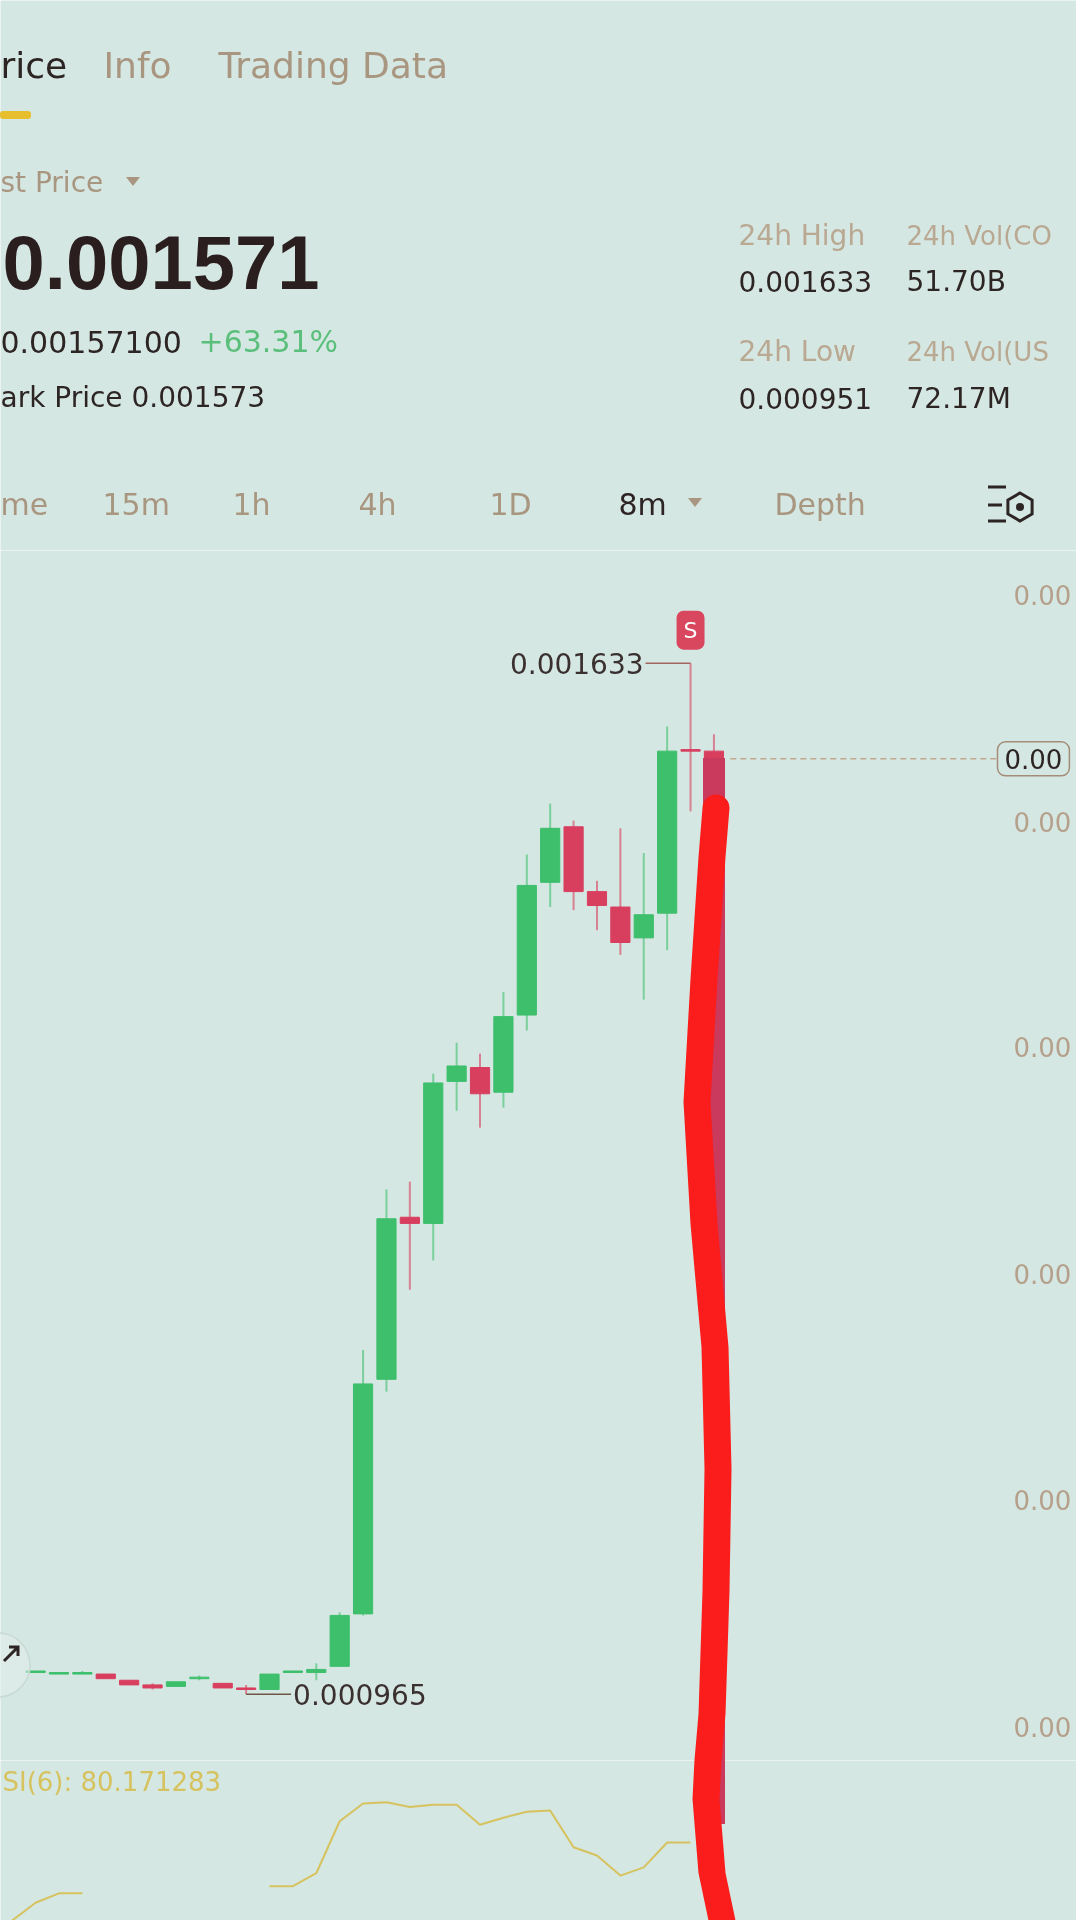  Describe the element at coordinates (136, 504) in the screenshot. I see `text: 15m` at that location.